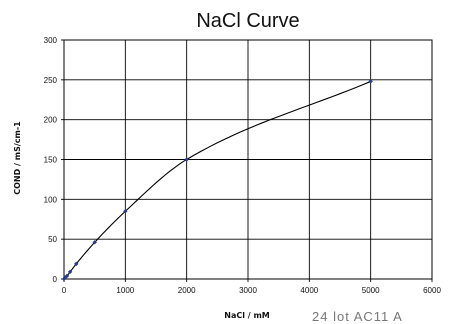  Describe the element at coordinates (357, 316) in the screenshot. I see `corner-caption: 24 lot AC11 A` at that location.